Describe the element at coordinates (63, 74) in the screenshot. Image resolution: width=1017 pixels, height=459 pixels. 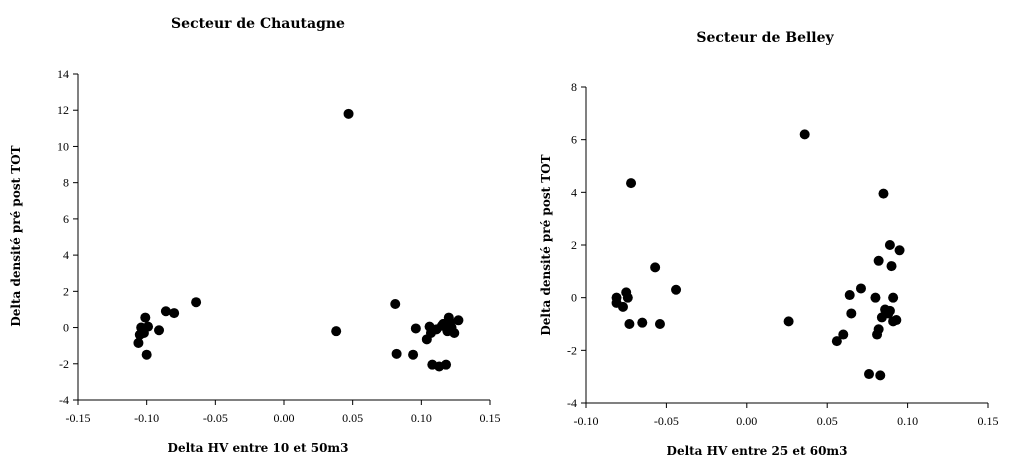
I see `y-tick-label: 14` at that location.